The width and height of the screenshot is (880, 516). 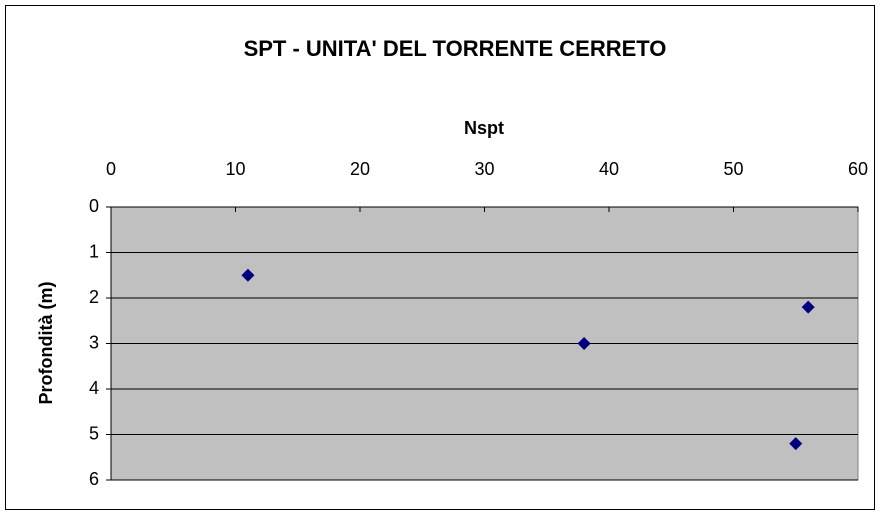 I want to click on y-tick-label: 0, so click(x=94, y=206).